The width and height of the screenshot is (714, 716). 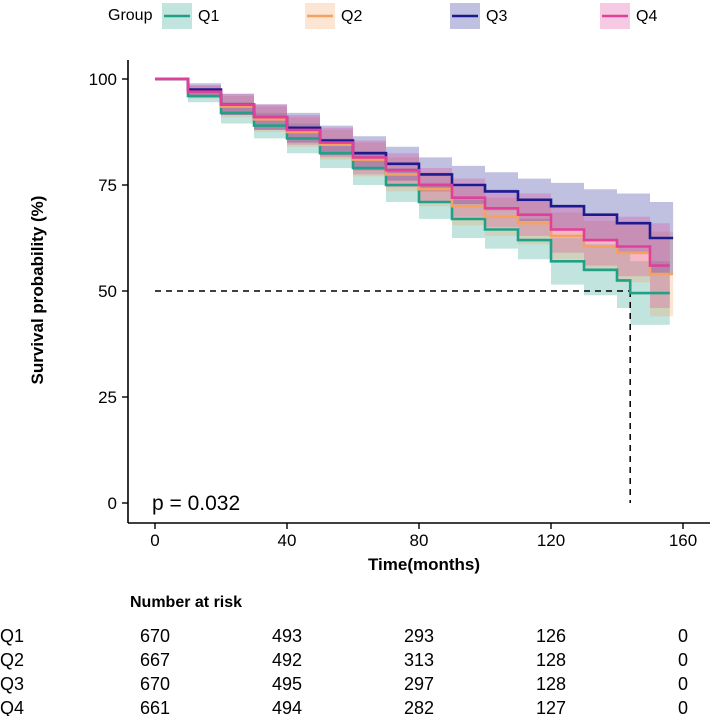 I want to click on legend-item-q2: Q2, so click(x=333, y=16).